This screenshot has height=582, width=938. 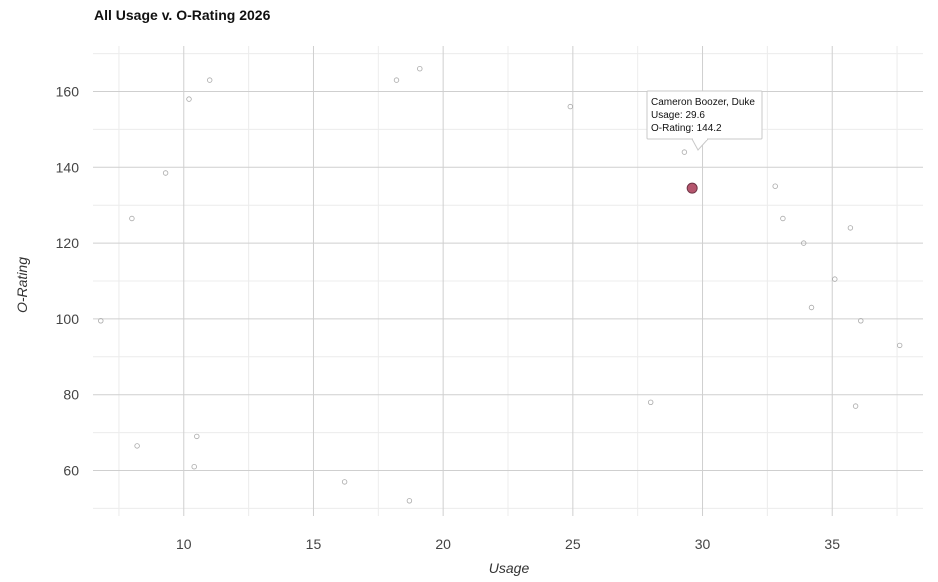 What do you see at coordinates (443, 544) in the screenshot?
I see `x-tick-label: 20` at bounding box center [443, 544].